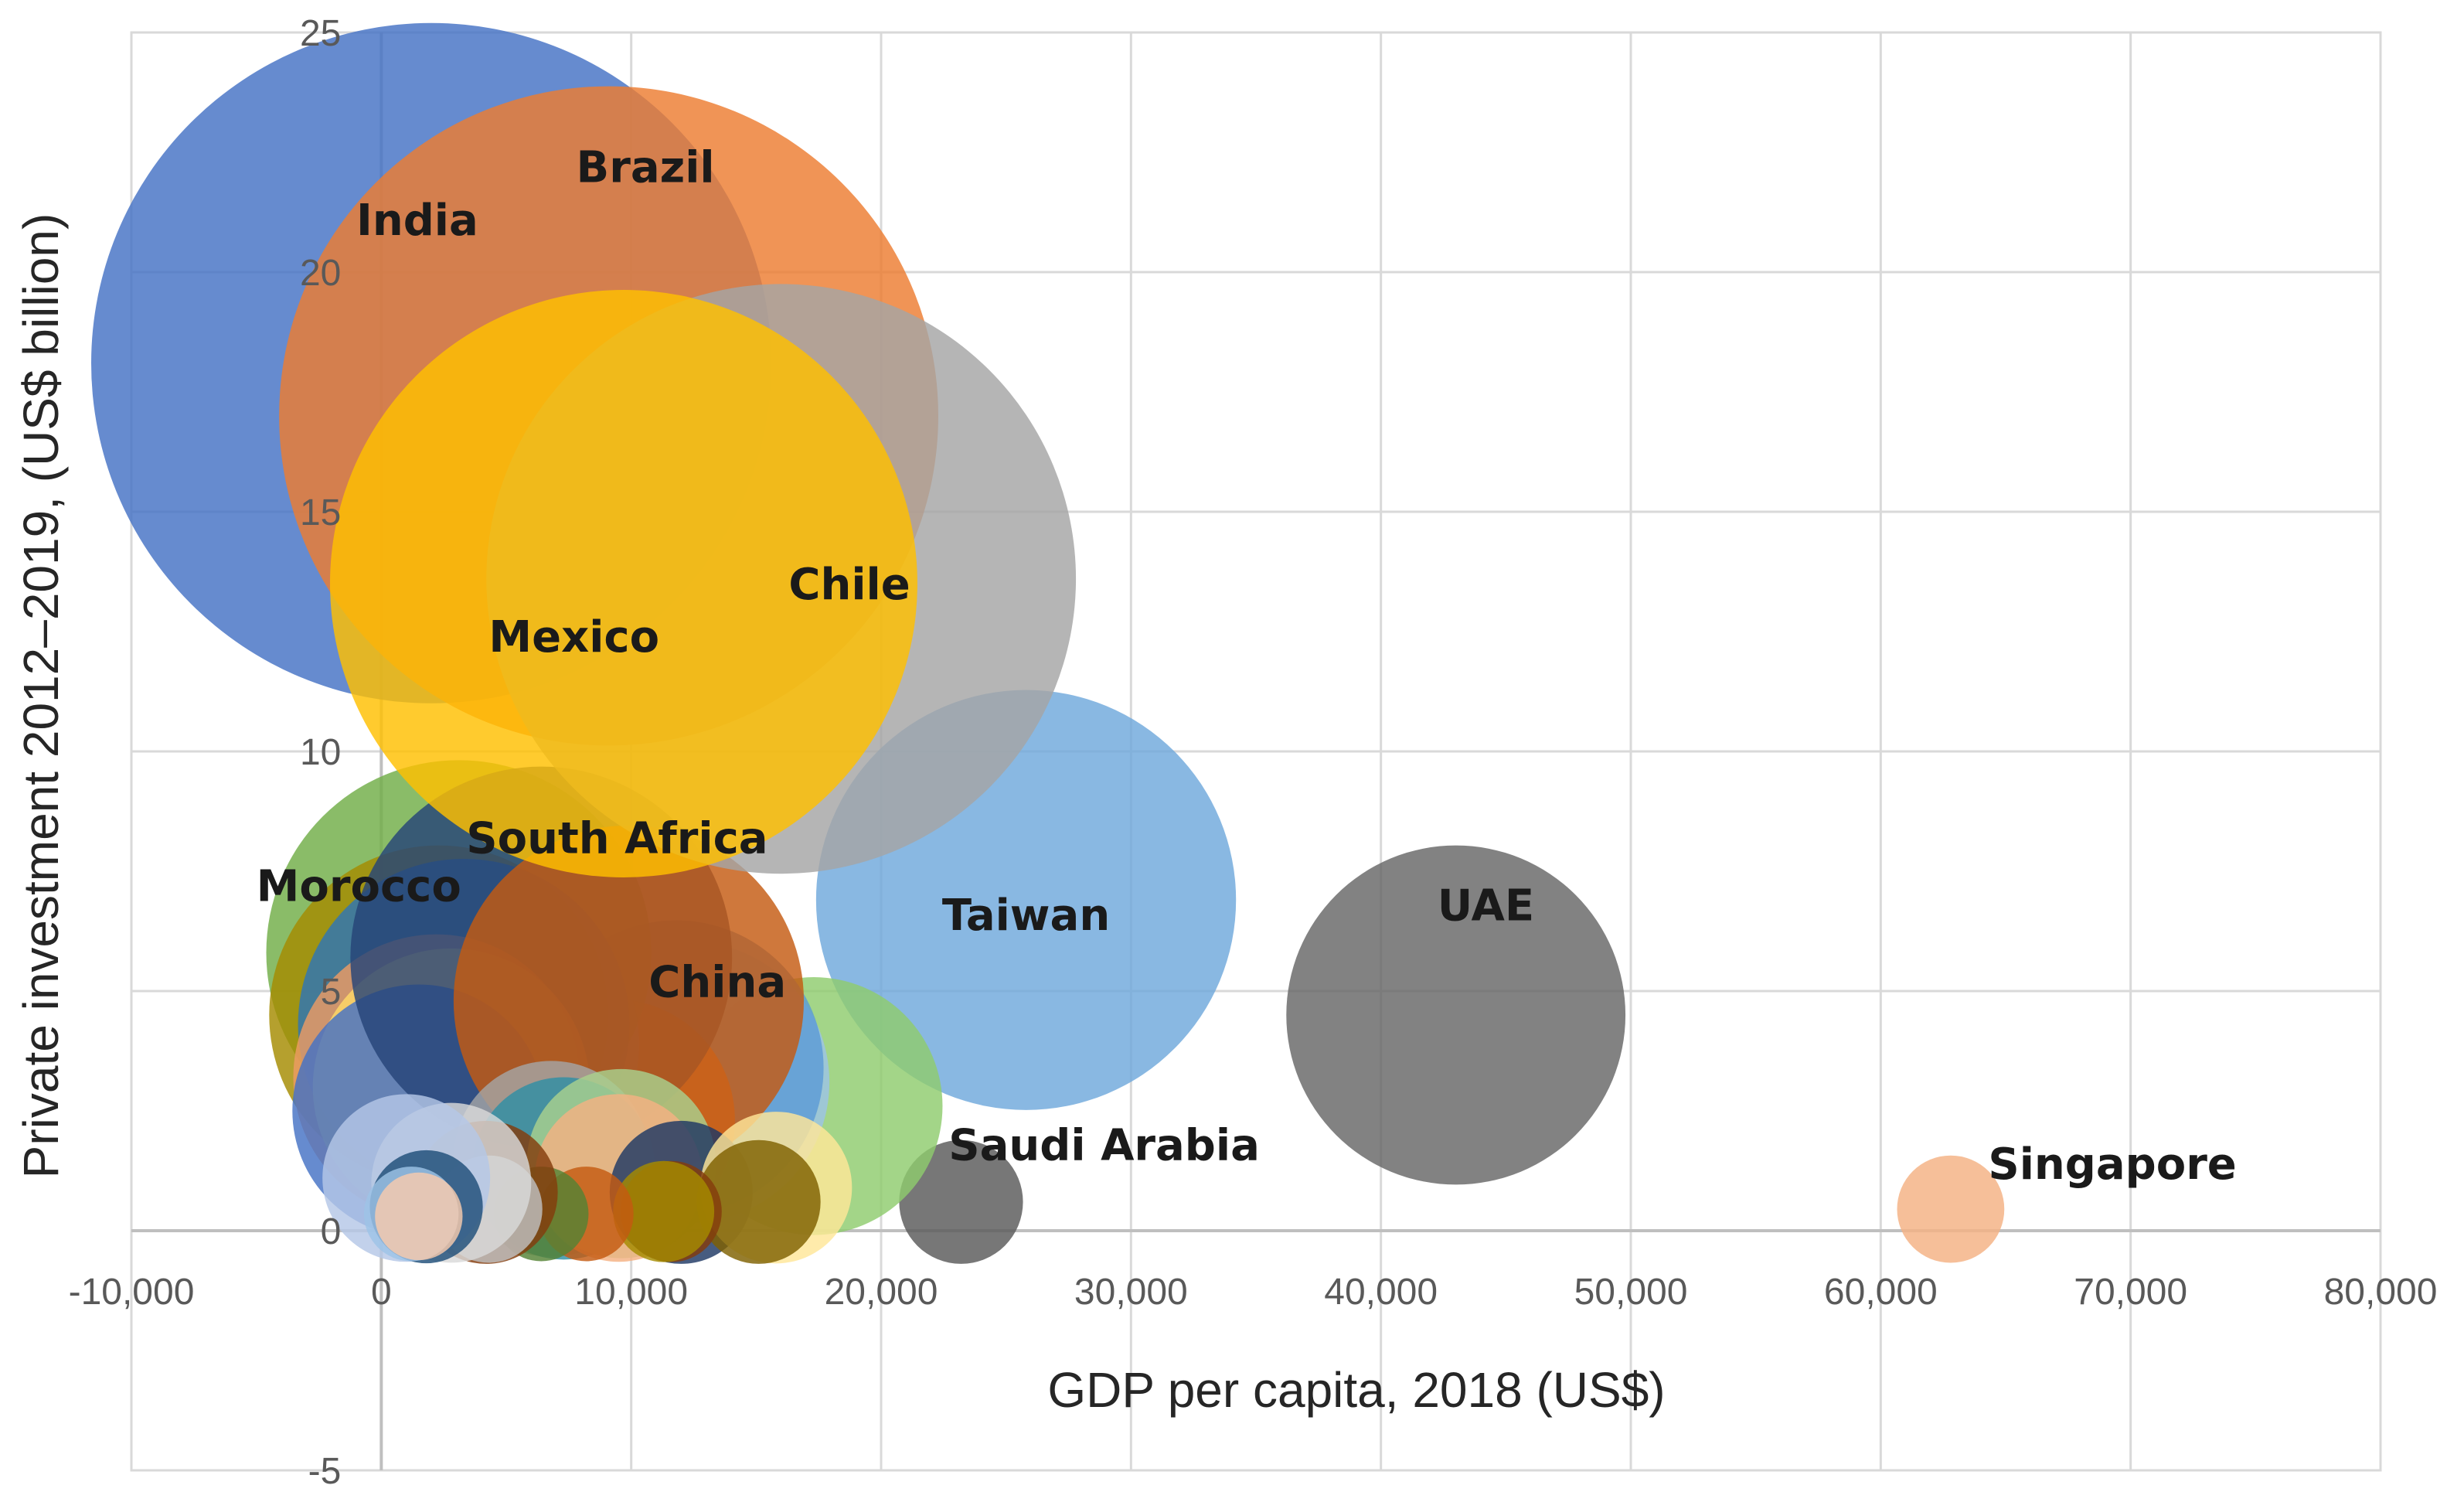 This screenshot has width=2464, height=1509. What do you see at coordinates (961, 1202) in the screenshot?
I see `bubble-saudi-arabia` at bounding box center [961, 1202].